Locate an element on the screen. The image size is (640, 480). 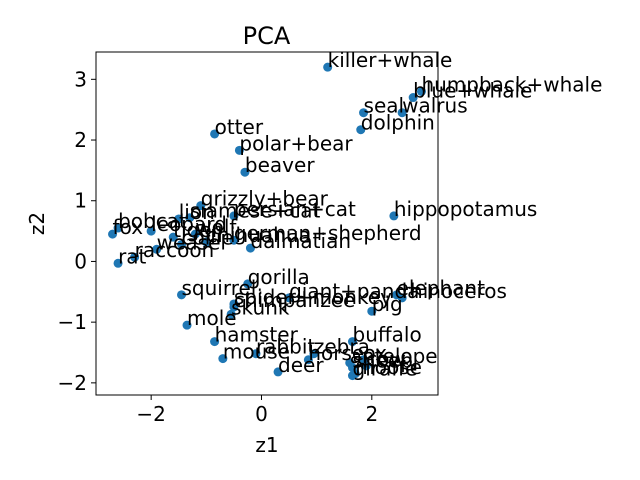
point-chihuahua is located at coordinates (206, 242).